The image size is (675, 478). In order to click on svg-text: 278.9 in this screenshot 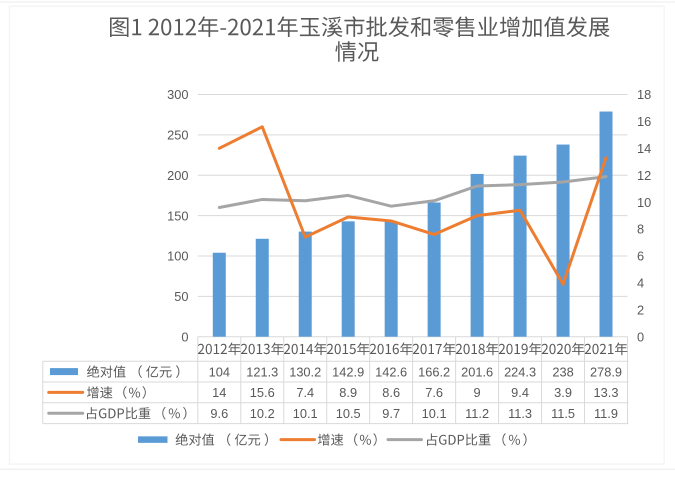, I will do `click(606, 371)`.